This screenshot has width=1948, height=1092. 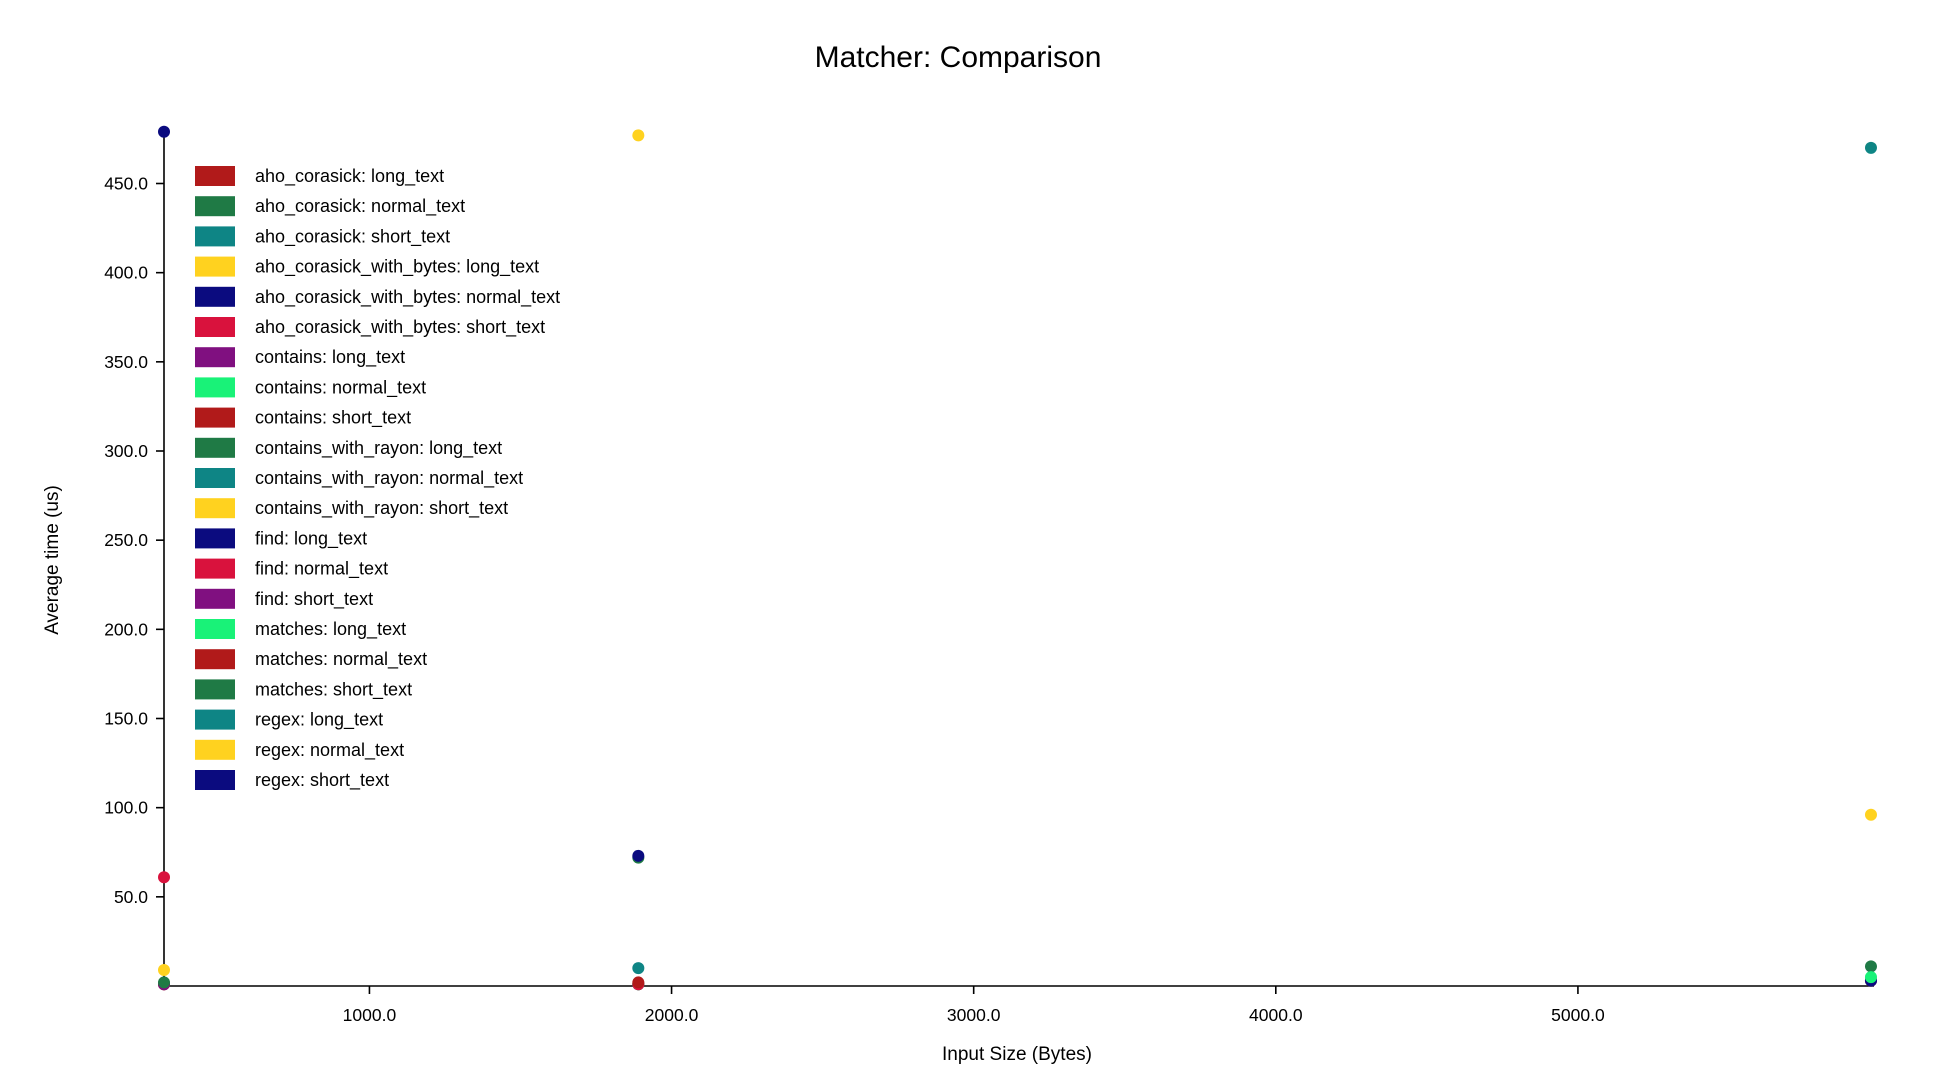 What do you see at coordinates (126, 451) in the screenshot?
I see `y-tick-label: 300.0` at bounding box center [126, 451].